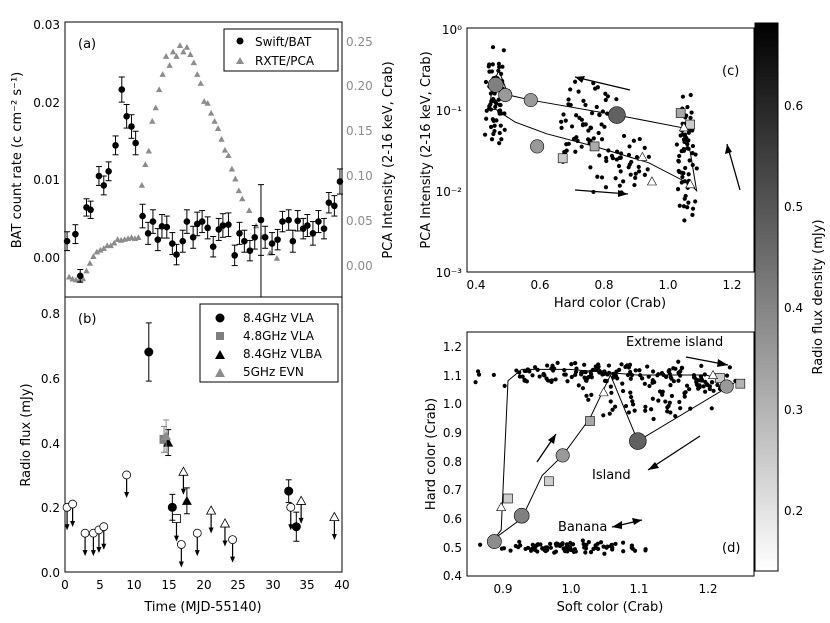 The height and width of the screenshot is (623, 830). I want to click on a-ytick: 0.02, so click(46, 103).